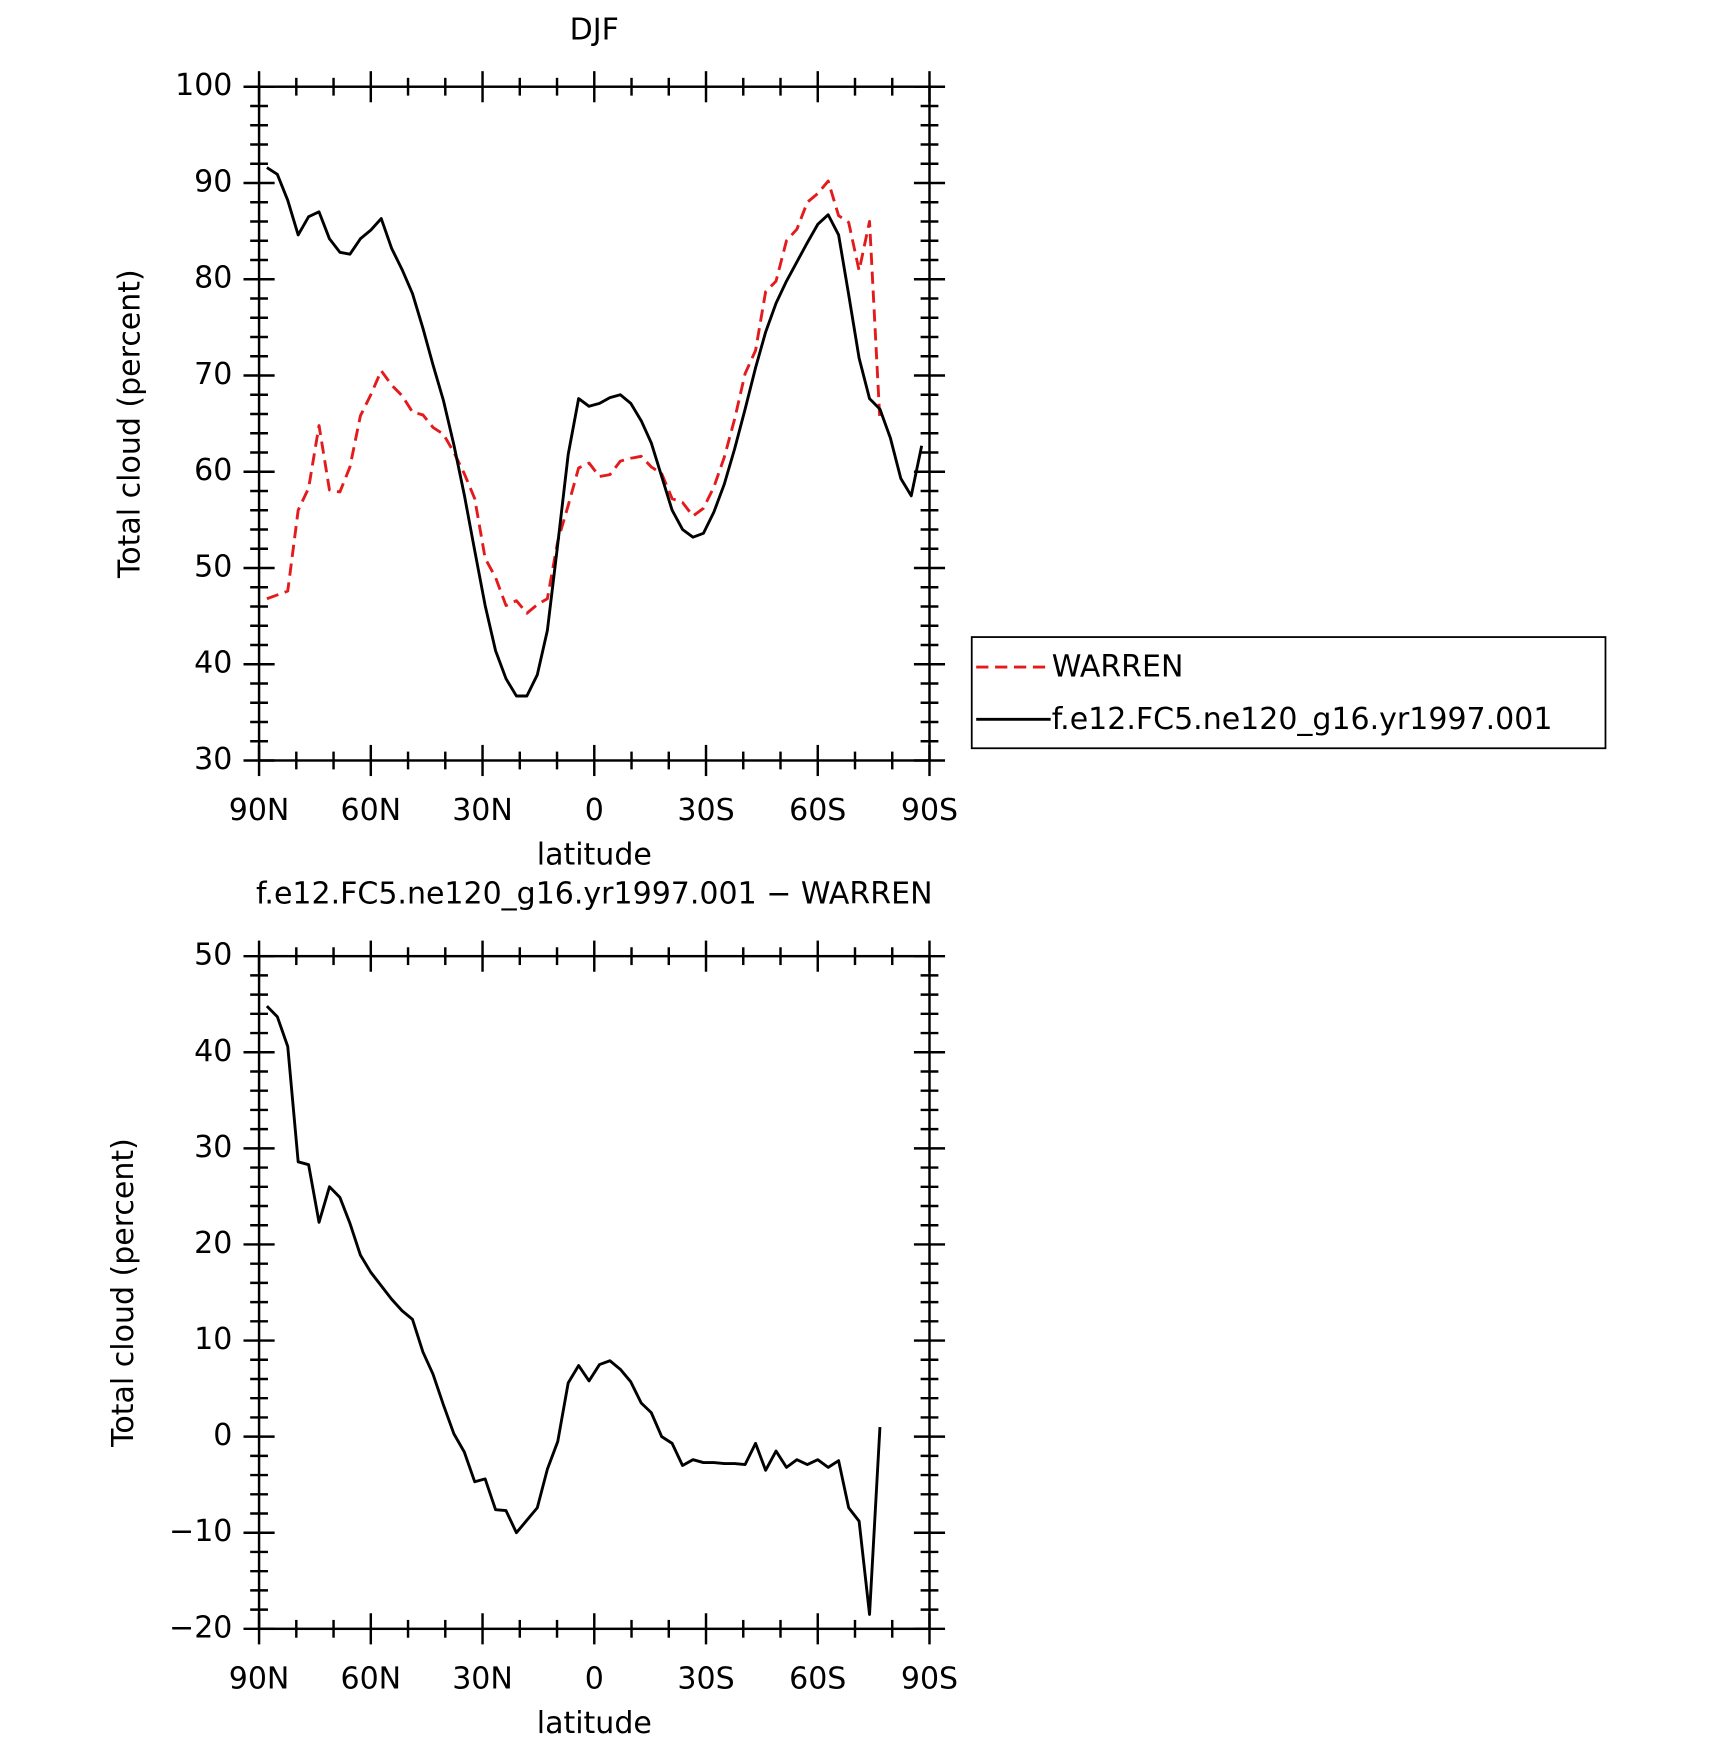  What do you see at coordinates (213, 470) in the screenshot?
I see `y-tick-label: 60` at bounding box center [213, 470].